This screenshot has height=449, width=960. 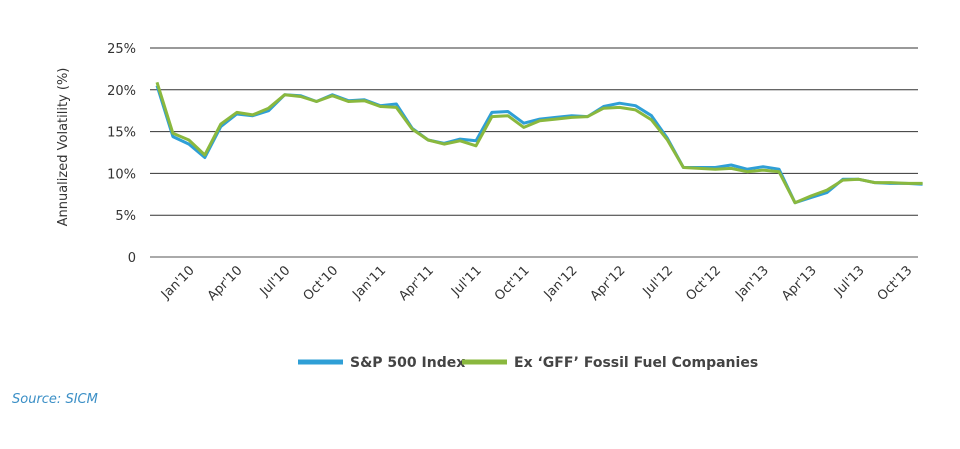 What do you see at coordinates (799, 283) in the screenshot?
I see `x-tick-label: Apr'13` at bounding box center [799, 283].